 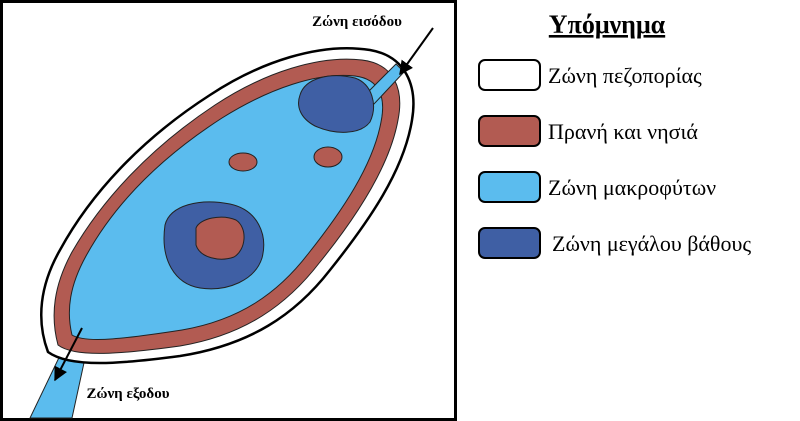 What do you see at coordinates (651, 243) in the screenshot?
I see `legend-label: Ζώνη μεγάλου βάθους` at bounding box center [651, 243].